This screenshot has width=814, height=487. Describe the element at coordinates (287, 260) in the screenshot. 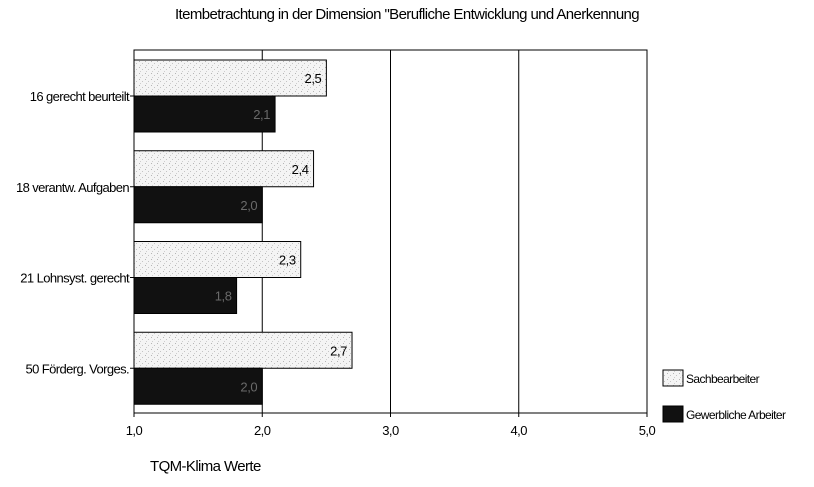

I see `data-label: 2,3` at that location.